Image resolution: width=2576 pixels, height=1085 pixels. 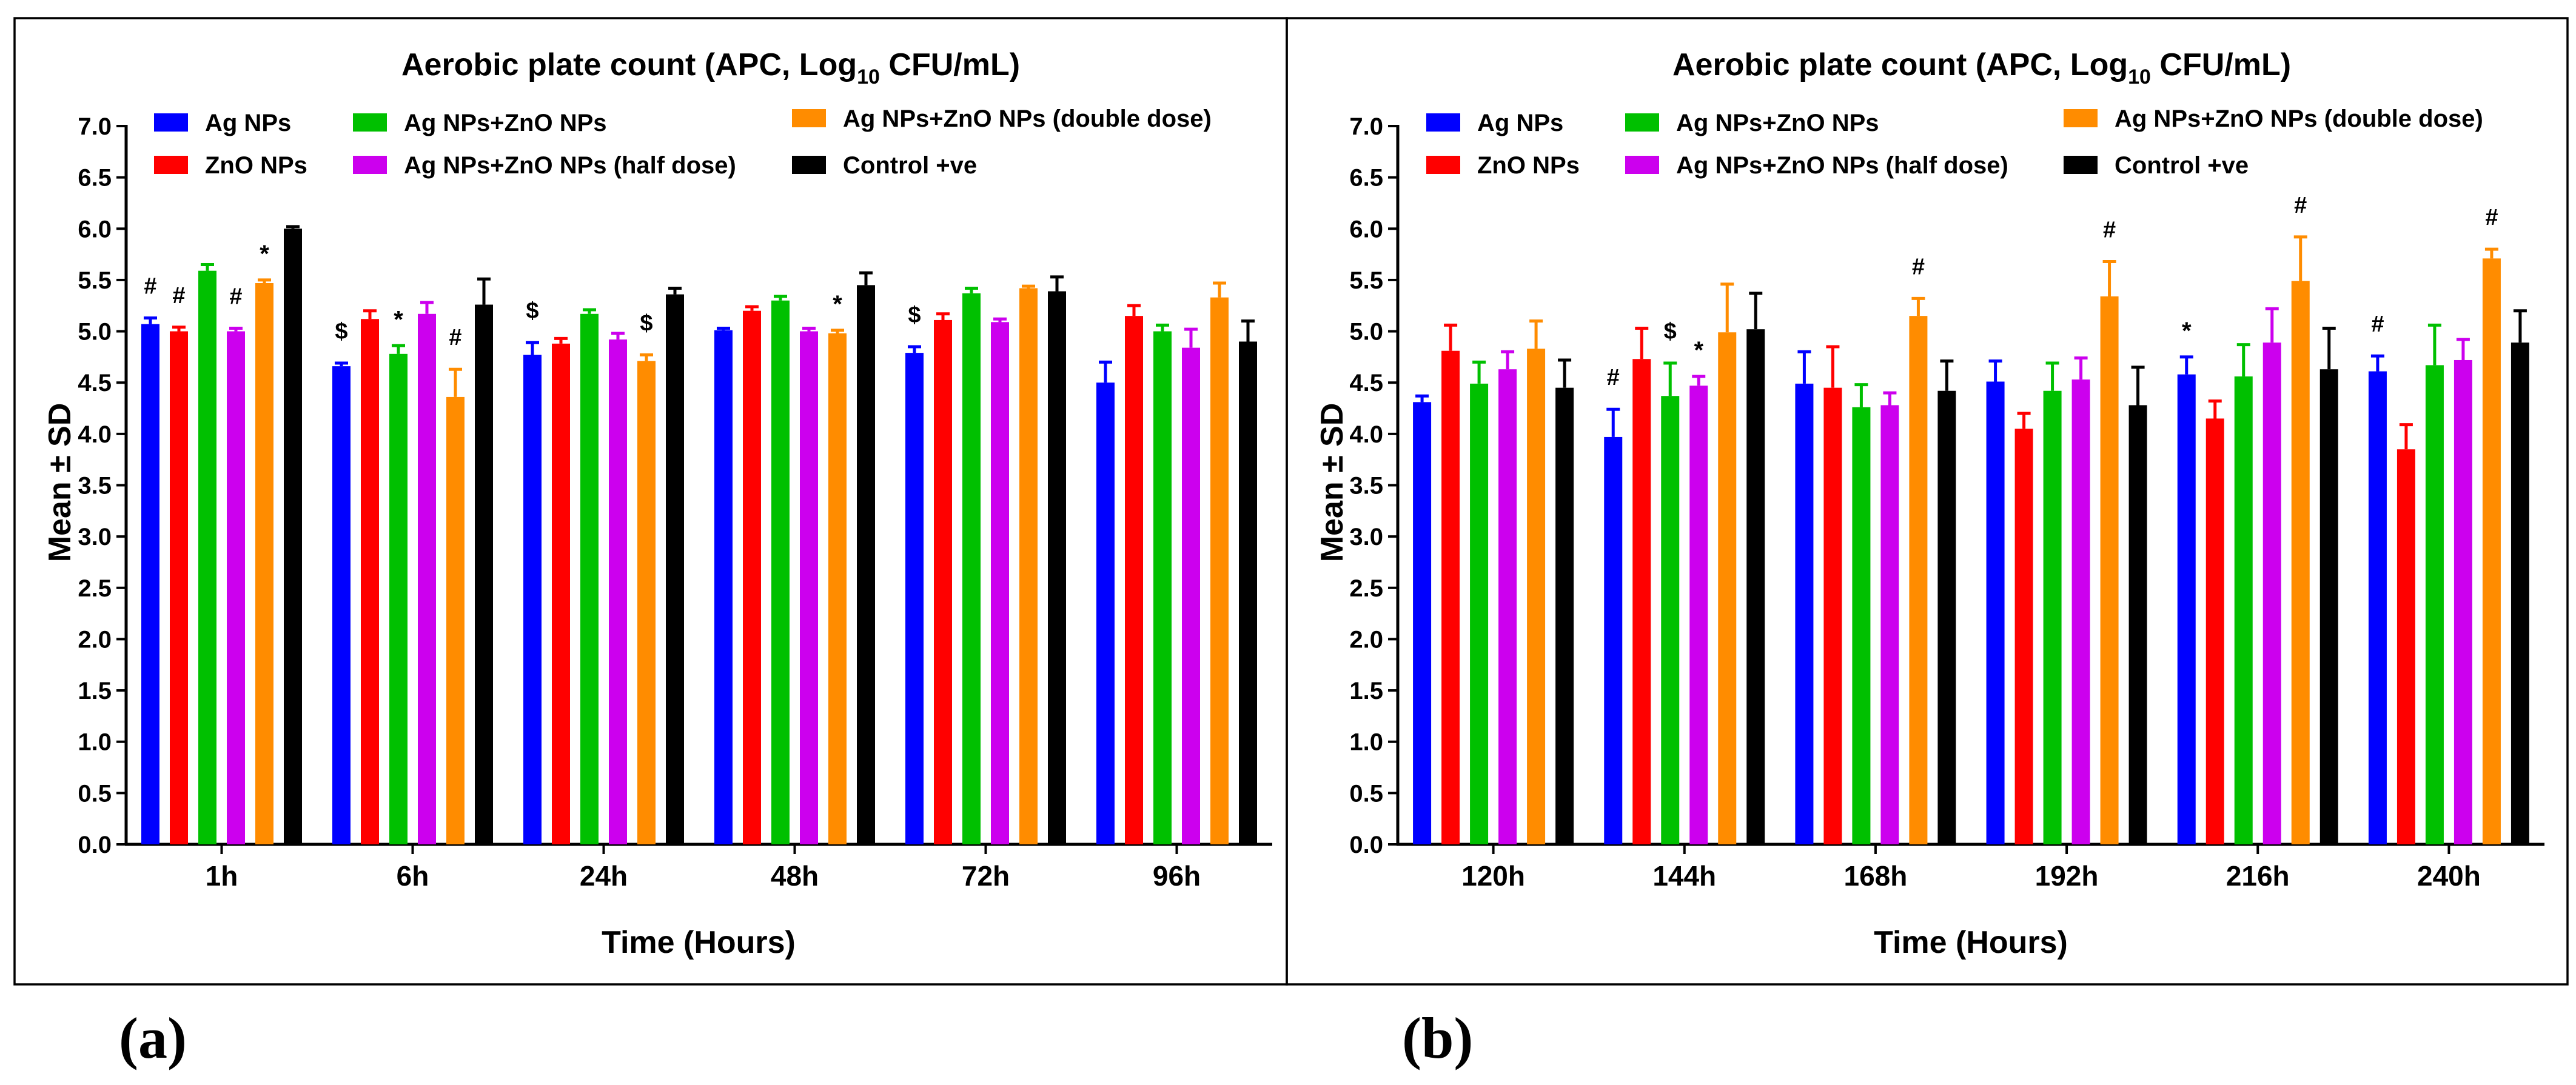 I want to click on error-bar-double-6h, so click(x=455, y=382).